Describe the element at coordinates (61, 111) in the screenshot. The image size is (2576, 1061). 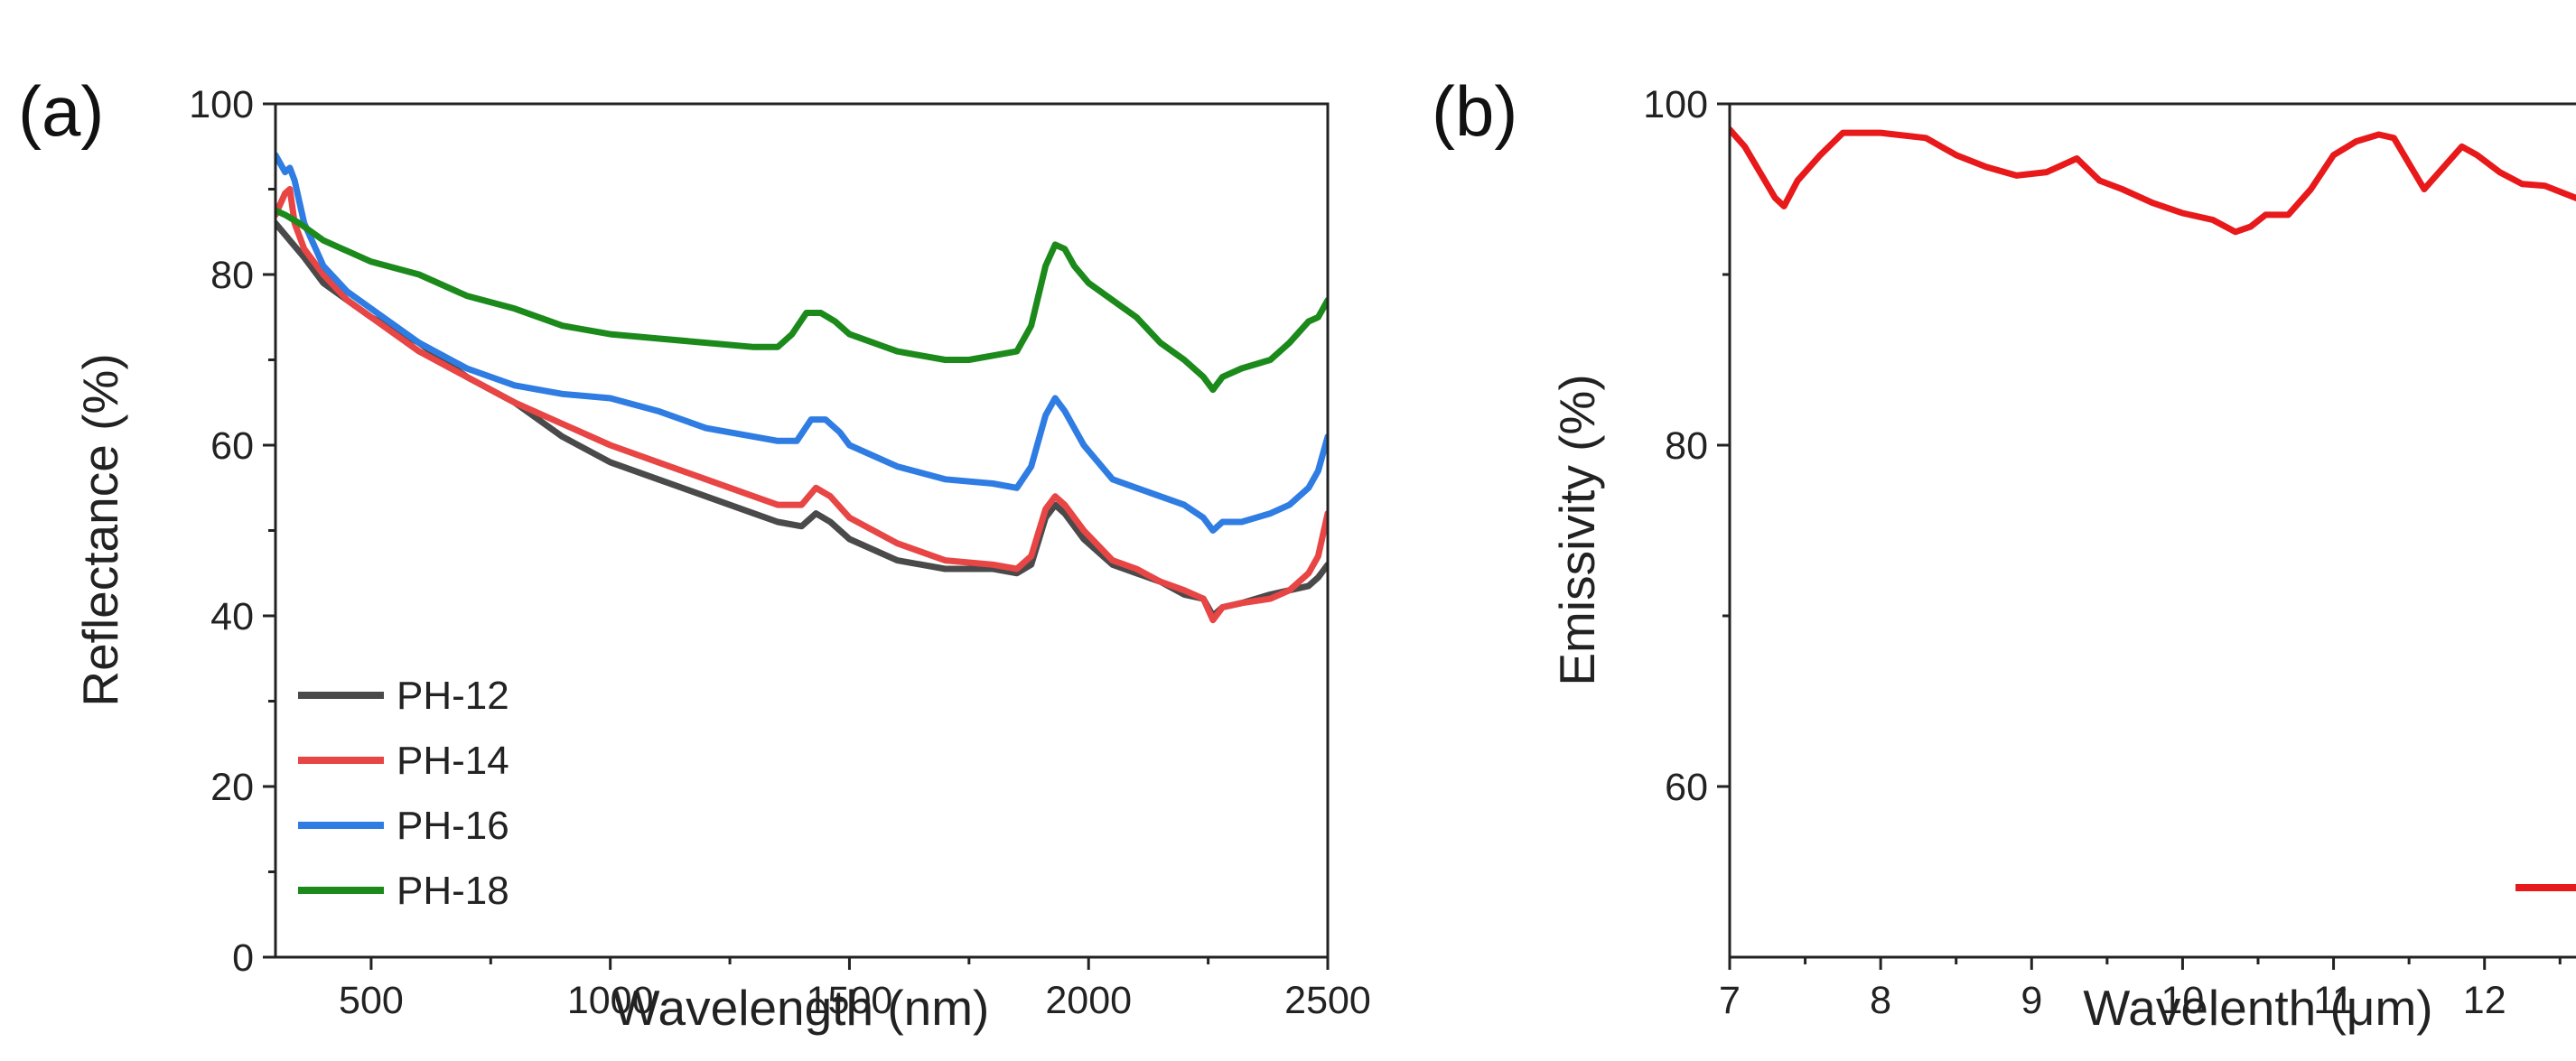
I see `panel-a-label: (a)` at that location.